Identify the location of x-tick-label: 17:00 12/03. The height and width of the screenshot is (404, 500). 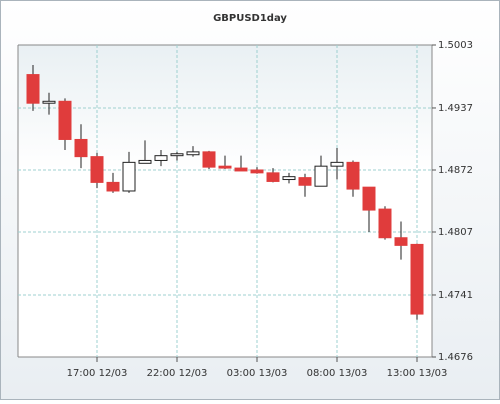
(97, 373).